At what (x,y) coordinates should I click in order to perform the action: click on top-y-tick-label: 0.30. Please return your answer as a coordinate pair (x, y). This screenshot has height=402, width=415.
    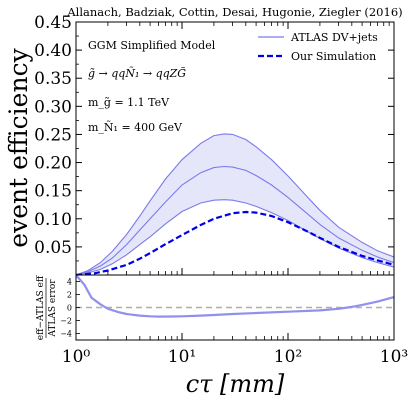
    Looking at the image, I should click on (53, 107).